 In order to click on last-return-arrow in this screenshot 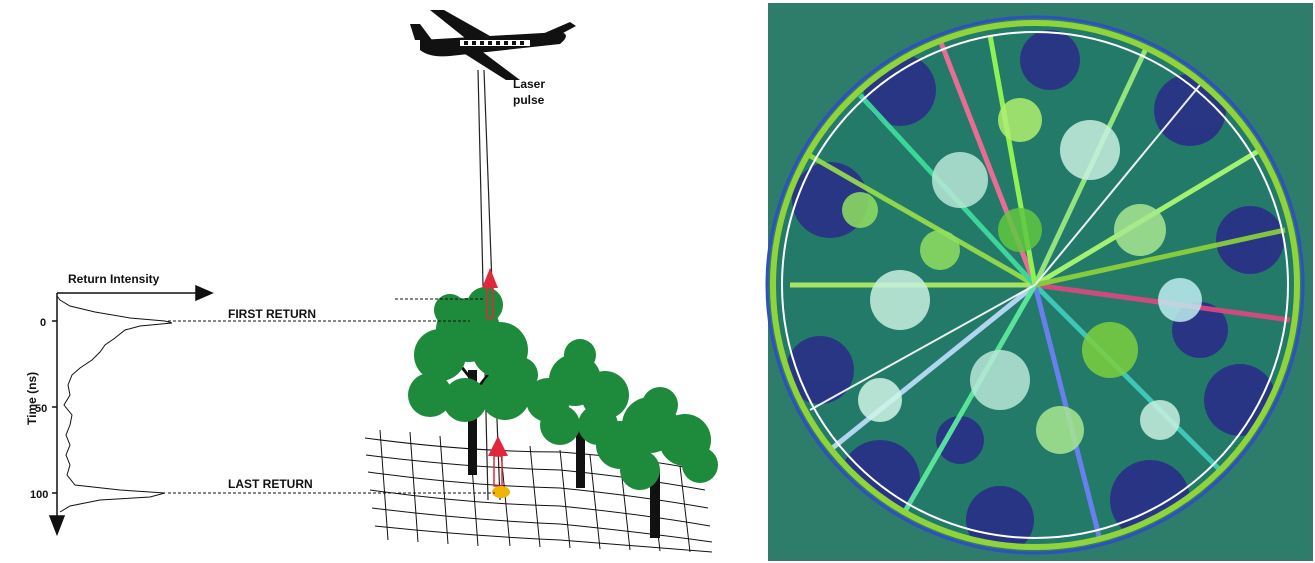, I will do `click(498, 461)`.